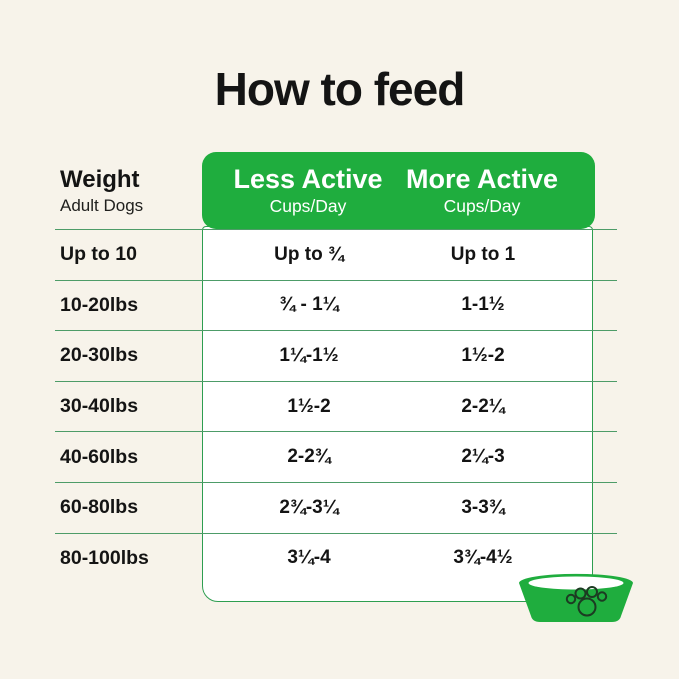  What do you see at coordinates (308, 205) in the screenshot?
I see `less-active-sublabel: Cups/Day` at bounding box center [308, 205].